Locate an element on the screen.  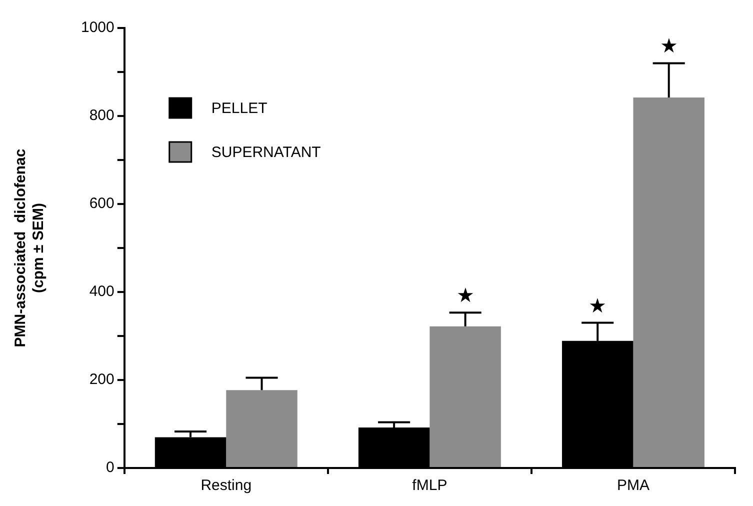
y-tick-label: 1000 is located at coordinates (97, 27).